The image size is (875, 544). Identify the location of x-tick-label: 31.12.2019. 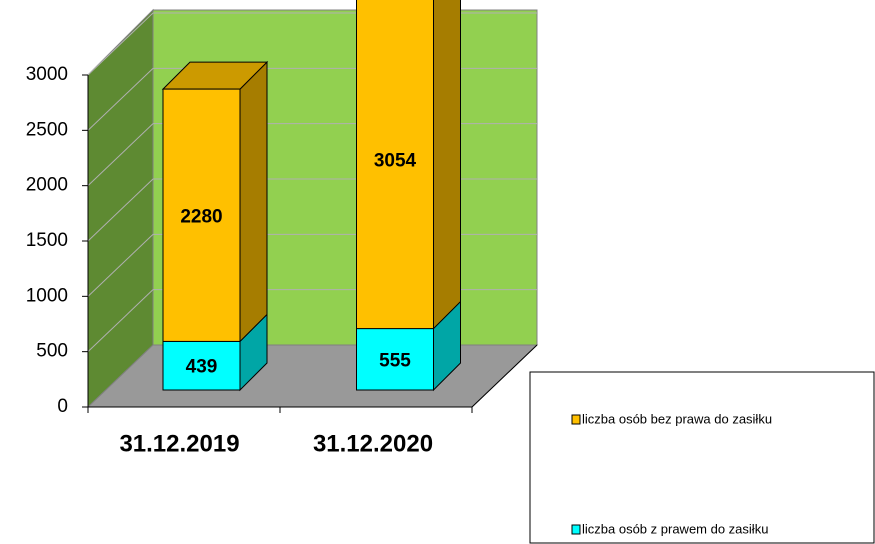
(179, 443).